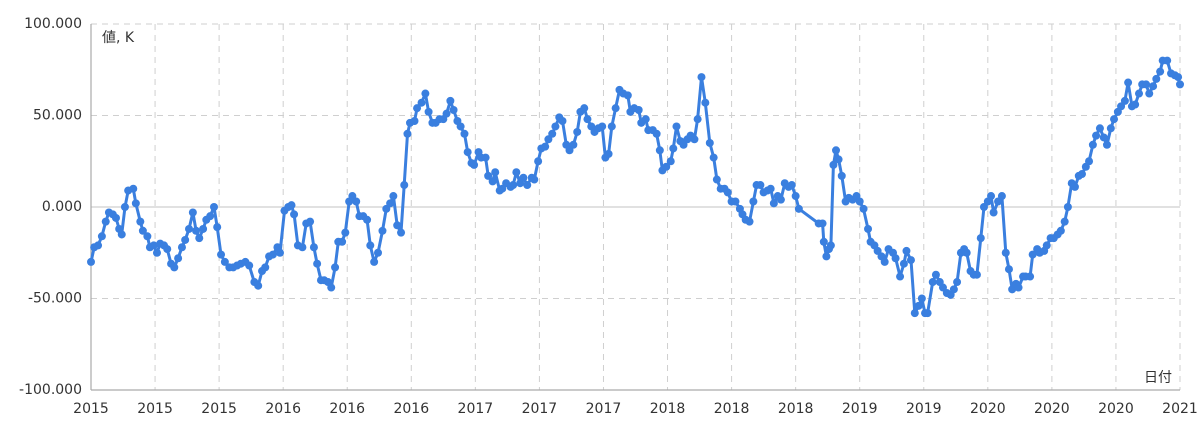  I want to click on x-tick-label: 2015, so click(155, 409).